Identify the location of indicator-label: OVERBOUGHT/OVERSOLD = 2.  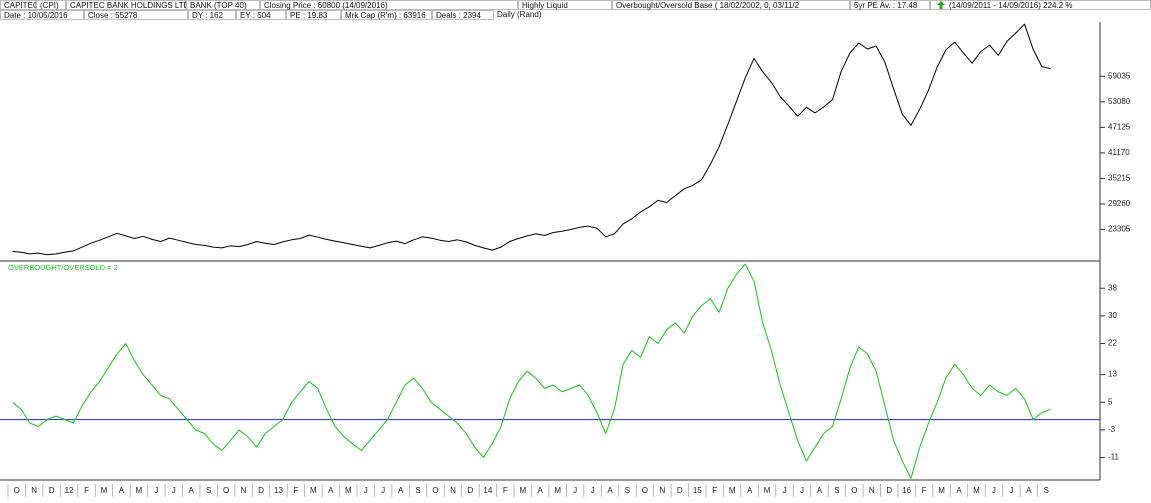
(63, 267).